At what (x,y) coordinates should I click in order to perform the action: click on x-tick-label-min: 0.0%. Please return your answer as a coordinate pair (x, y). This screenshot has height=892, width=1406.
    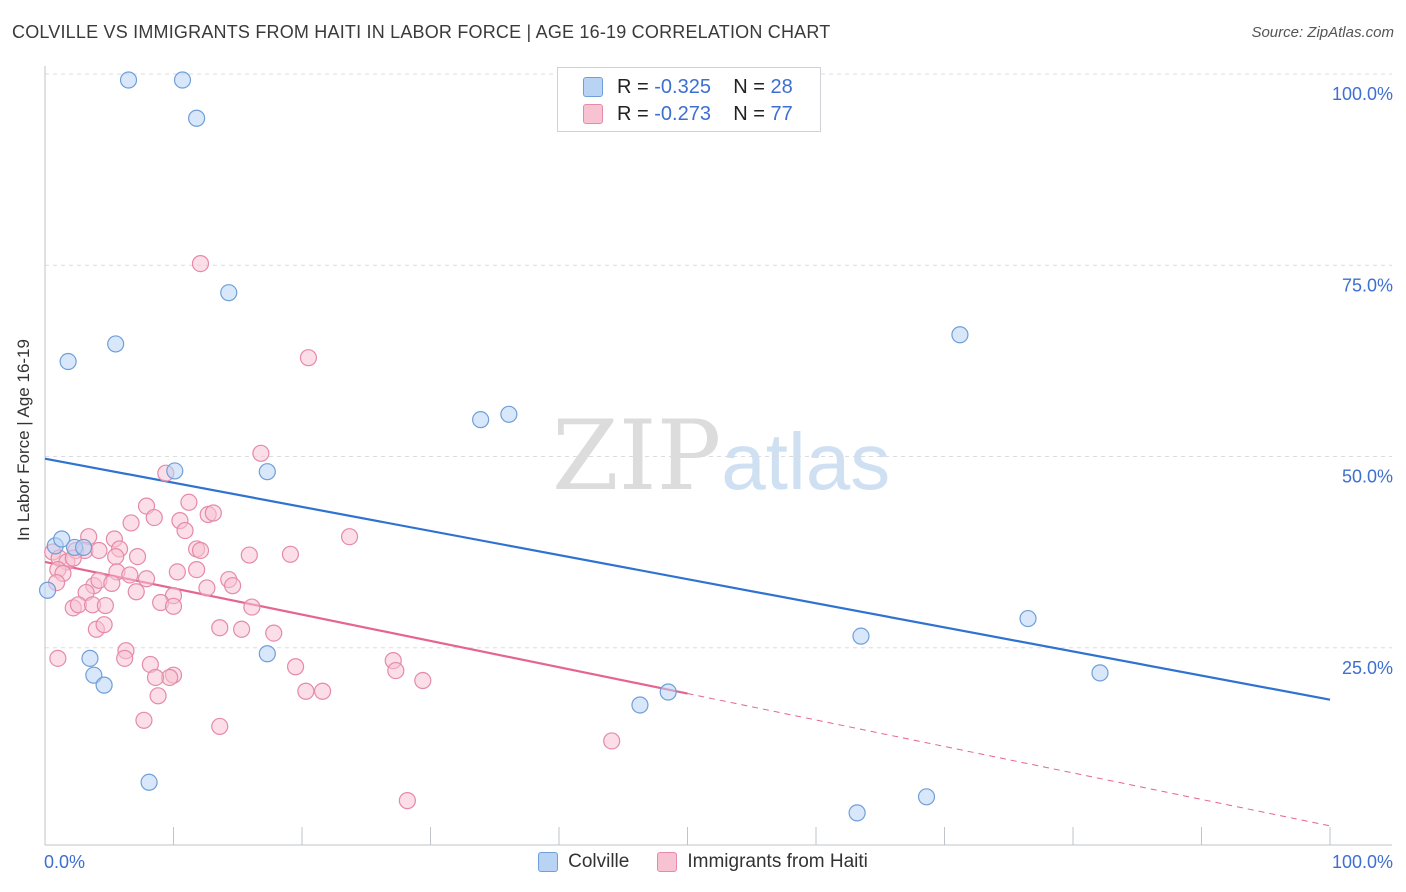
    Looking at the image, I should click on (65, 862).